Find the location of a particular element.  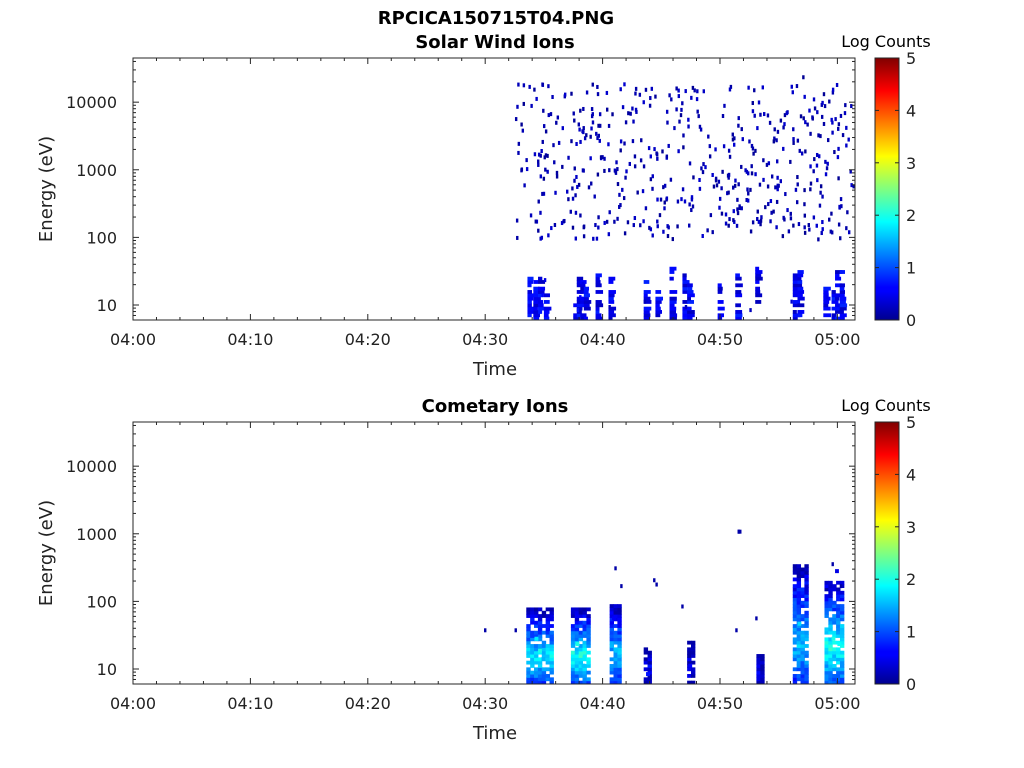

x-tick-label: 05:00 is located at coordinates (837, 339).